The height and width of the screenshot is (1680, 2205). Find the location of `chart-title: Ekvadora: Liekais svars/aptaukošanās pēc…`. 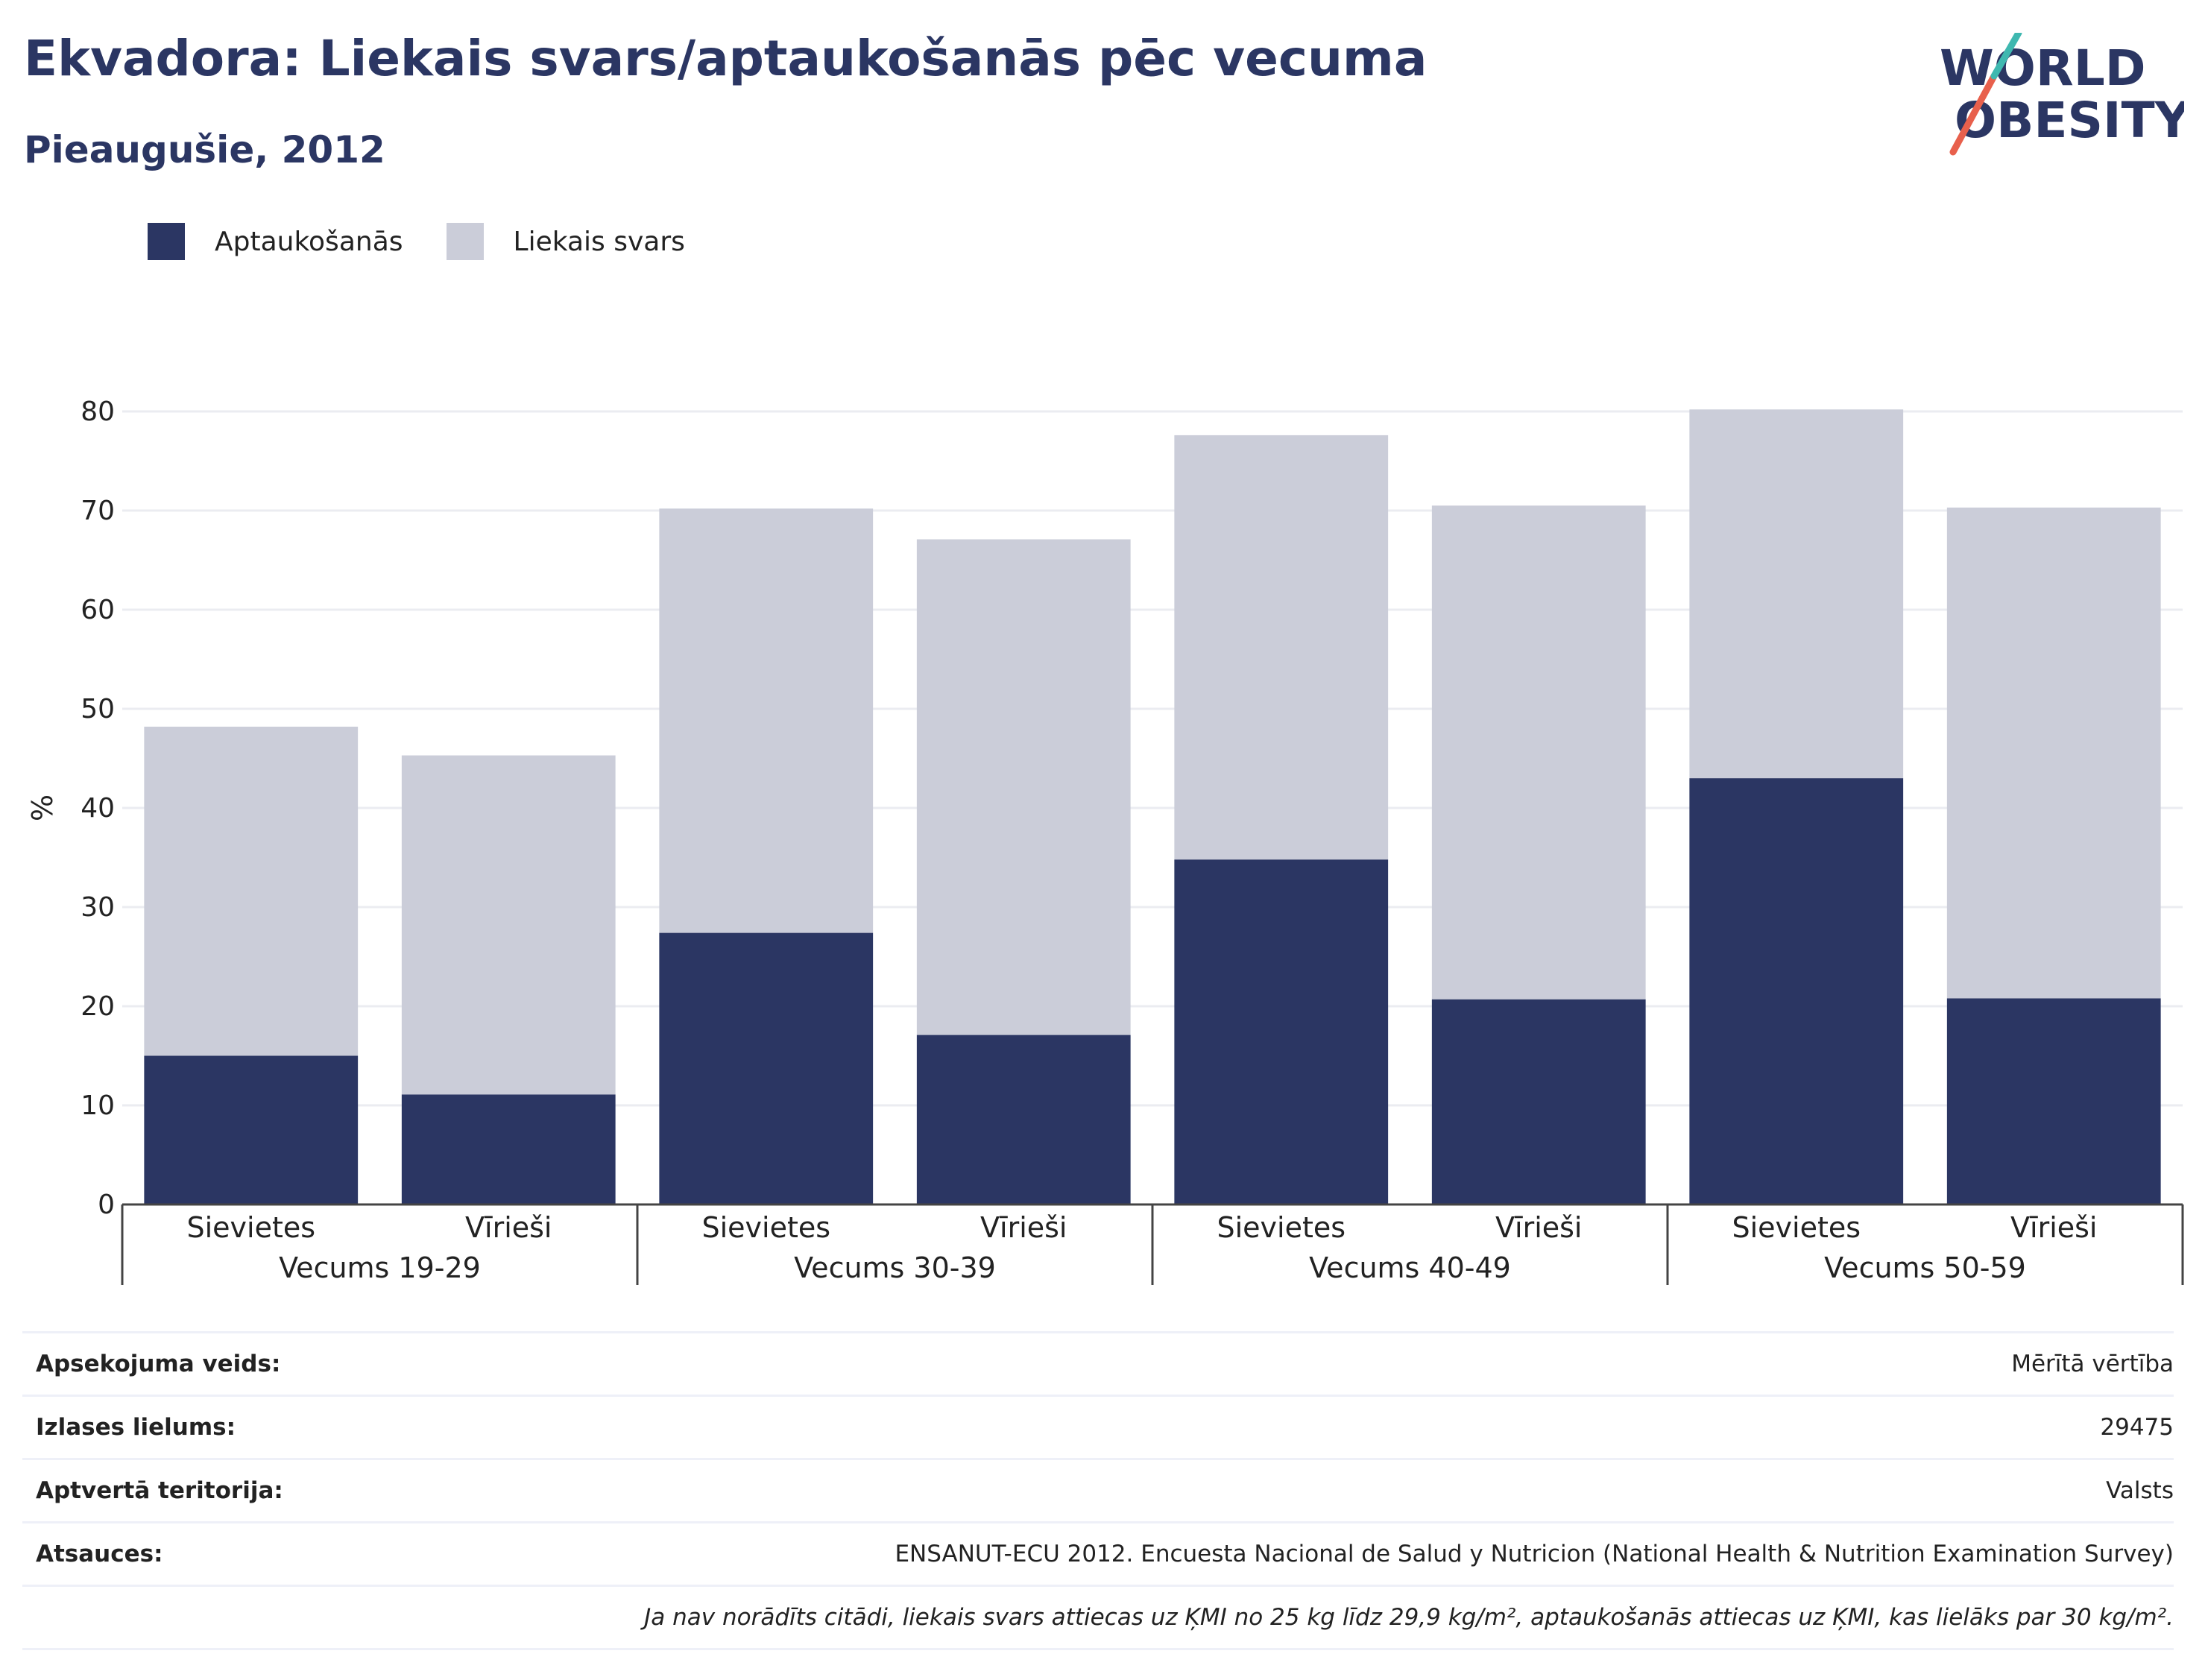

chart-title: Ekvadora: Liekais svars/aptaukošanās pēc… is located at coordinates (726, 58).